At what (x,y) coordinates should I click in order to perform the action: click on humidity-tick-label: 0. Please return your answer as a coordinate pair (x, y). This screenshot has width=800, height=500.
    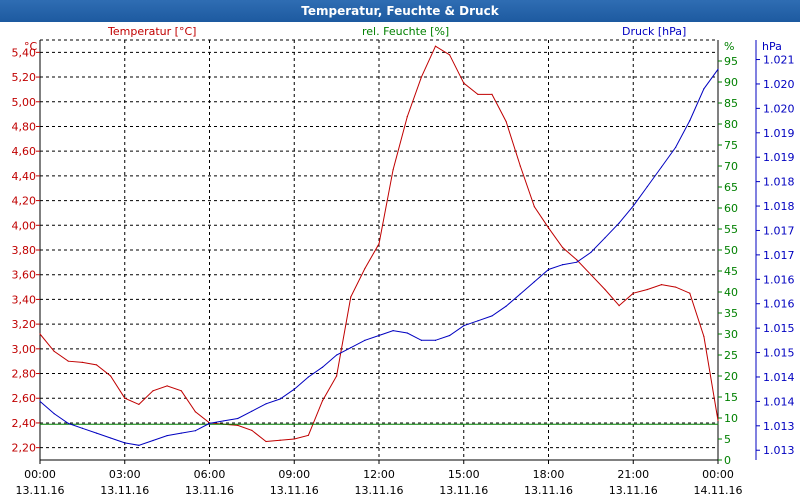
    Looking at the image, I should click on (727, 460).